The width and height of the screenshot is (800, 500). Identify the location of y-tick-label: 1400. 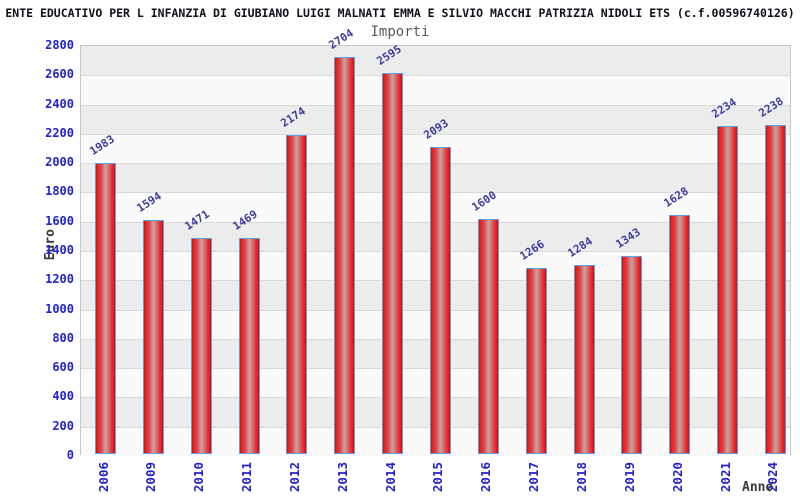
(59, 250).